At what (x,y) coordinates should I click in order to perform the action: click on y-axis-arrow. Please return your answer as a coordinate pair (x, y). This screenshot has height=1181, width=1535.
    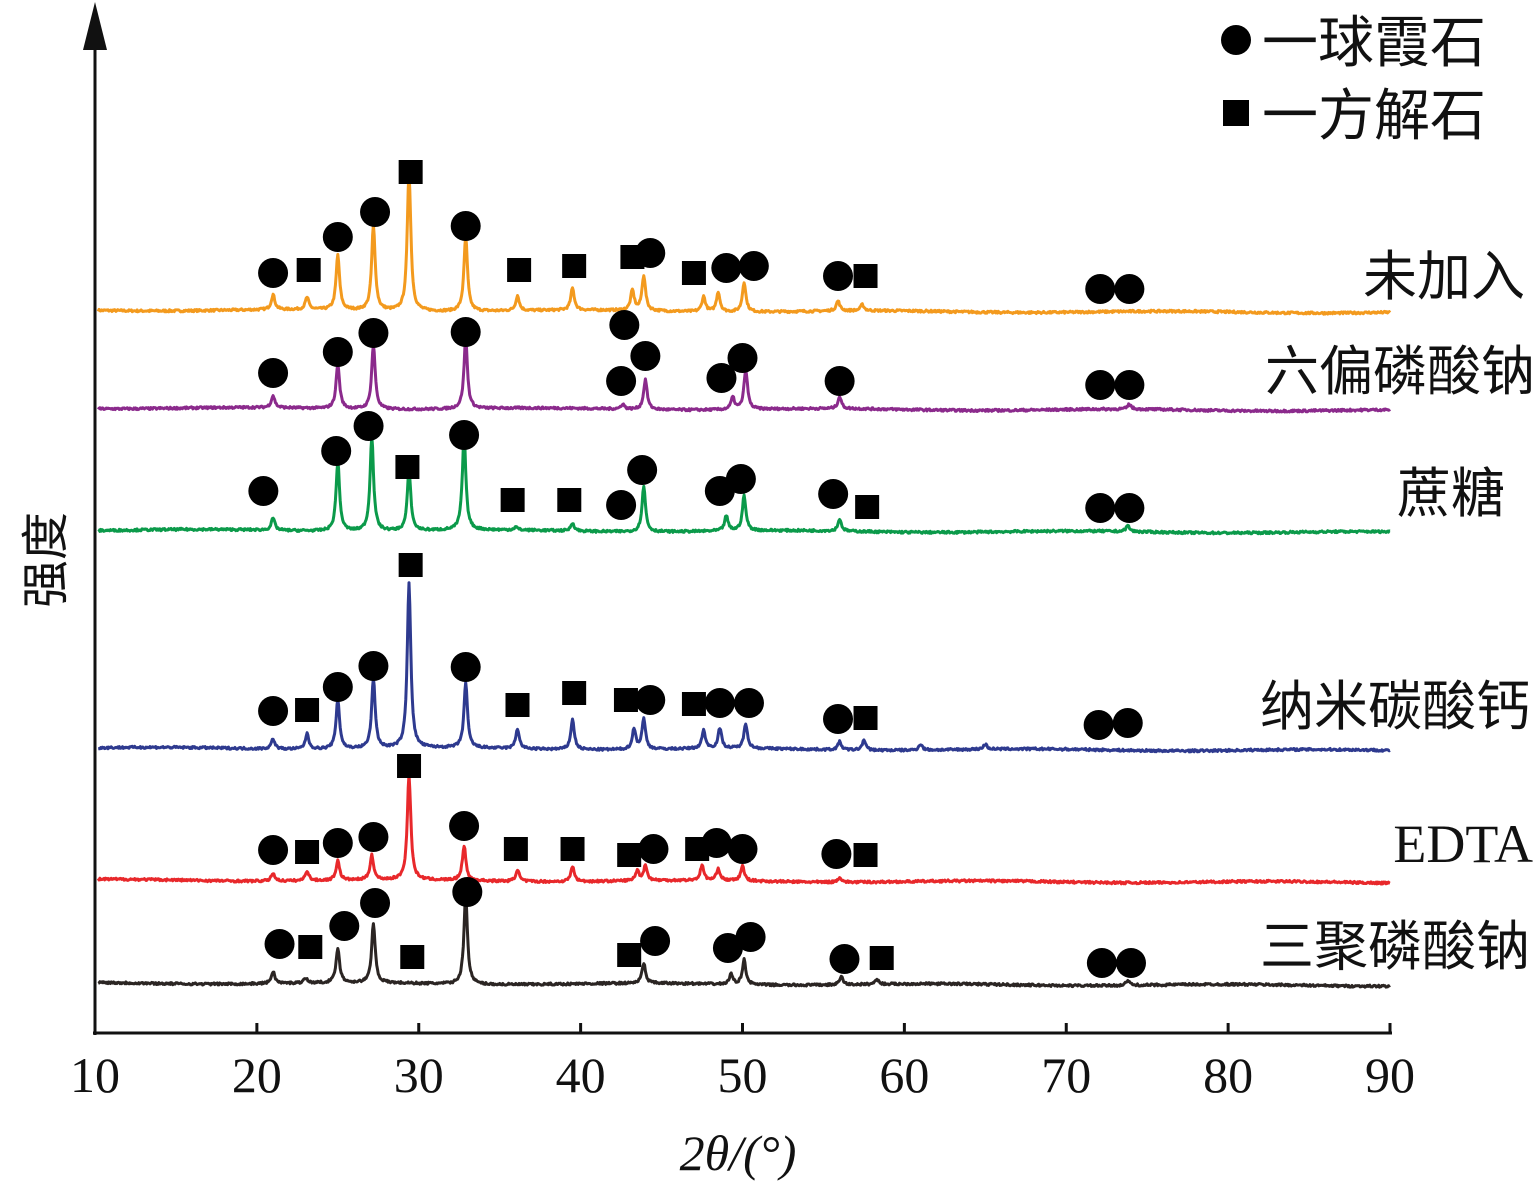
    Looking at the image, I should click on (95, 26).